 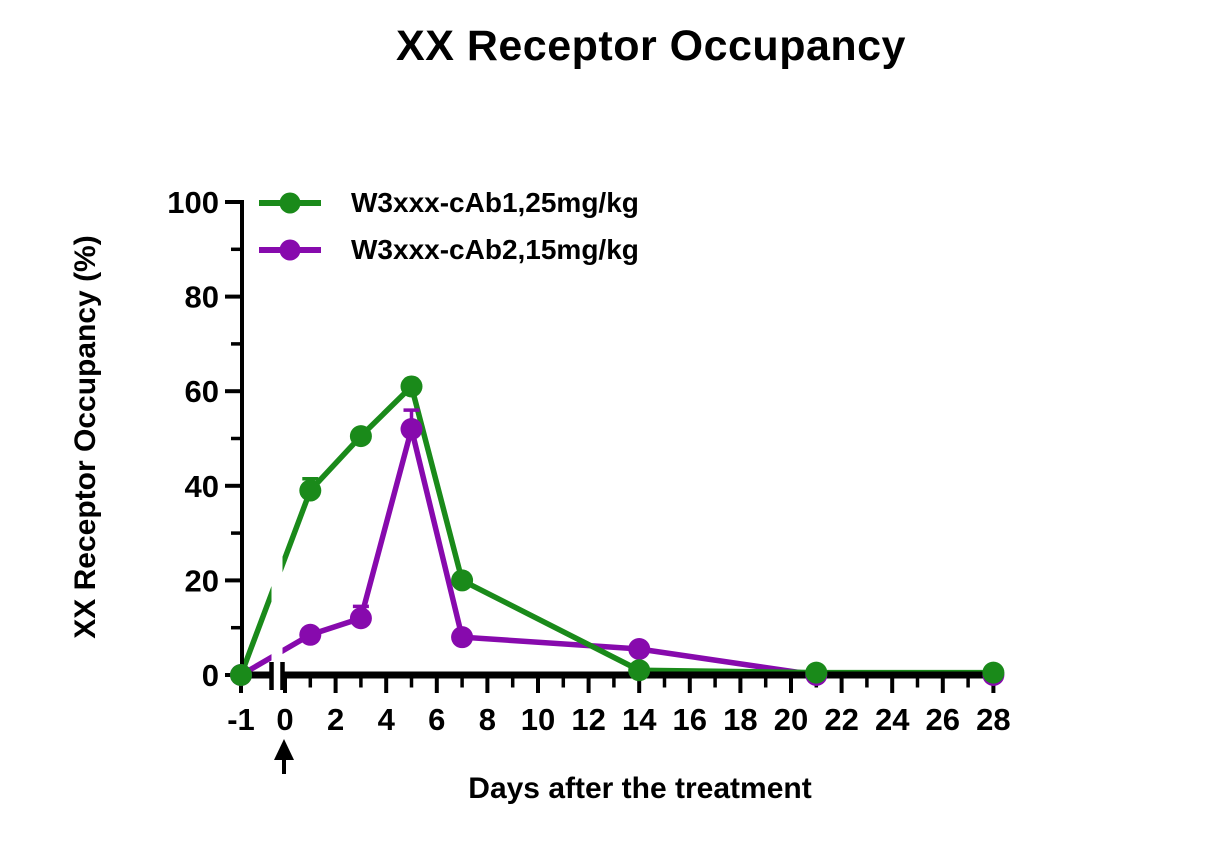 What do you see at coordinates (841, 719) in the screenshot?
I see `x-tick-label: 22` at bounding box center [841, 719].